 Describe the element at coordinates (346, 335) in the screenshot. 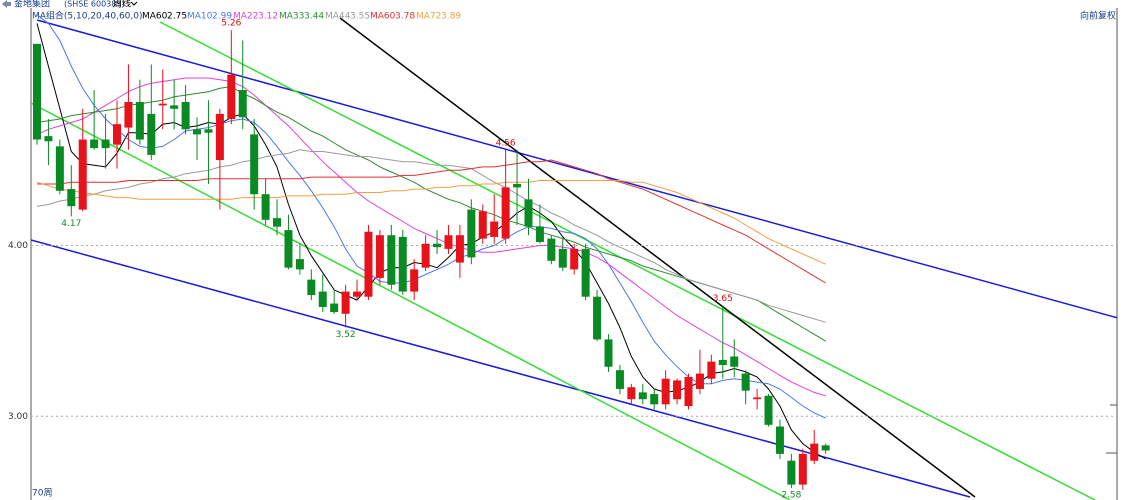

I see `price-annotation: 3.52` at that location.